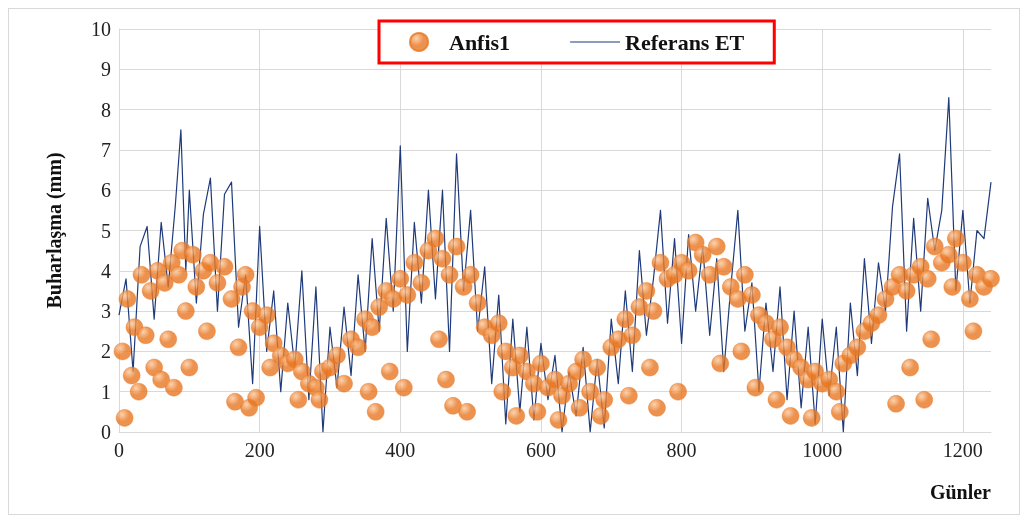 The height and width of the screenshot is (525, 1032). I want to click on y-tick-label: 4, so click(106, 270).